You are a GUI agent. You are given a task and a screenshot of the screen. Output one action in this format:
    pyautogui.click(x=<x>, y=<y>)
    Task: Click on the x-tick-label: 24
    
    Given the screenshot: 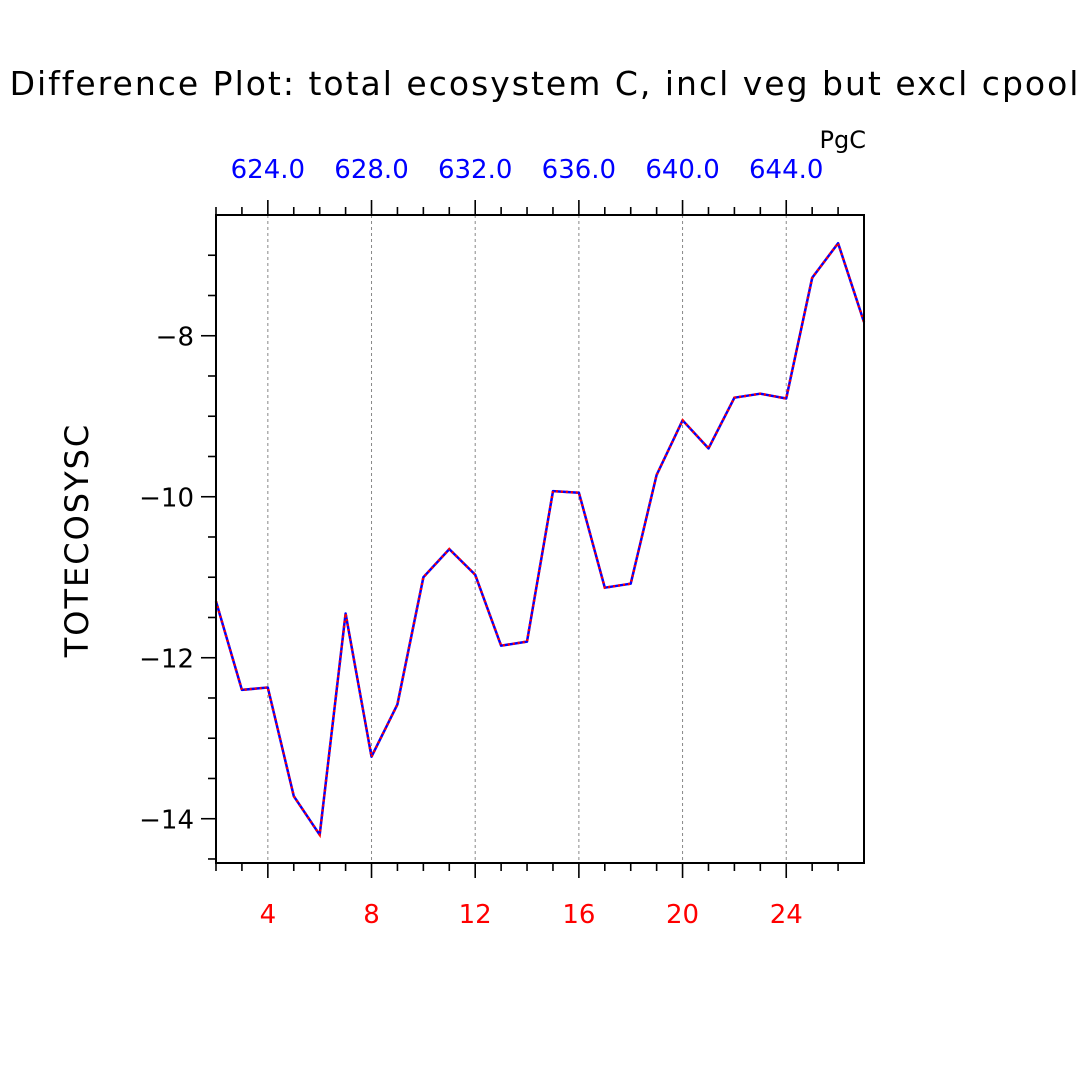 What is the action you would take?
    pyautogui.click(x=786, y=915)
    